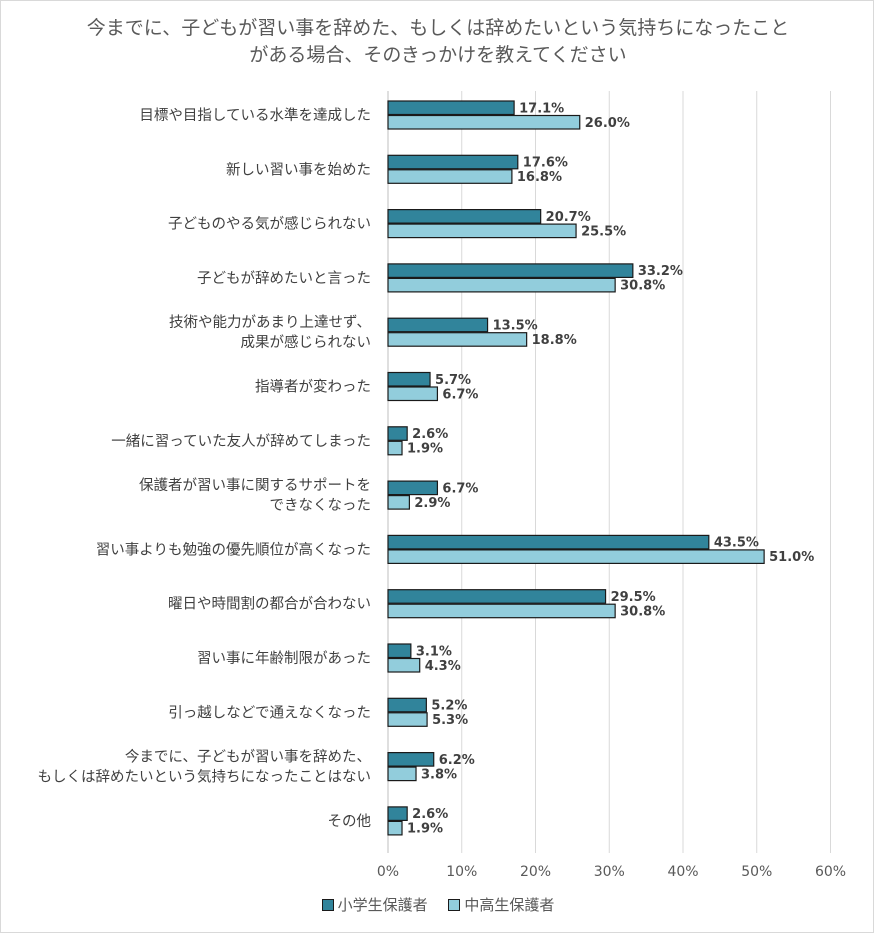 This screenshot has width=874, height=934. Describe the element at coordinates (306, 342) in the screenshot. I see `category-label-5-line-2: 成果が感じられない` at that location.